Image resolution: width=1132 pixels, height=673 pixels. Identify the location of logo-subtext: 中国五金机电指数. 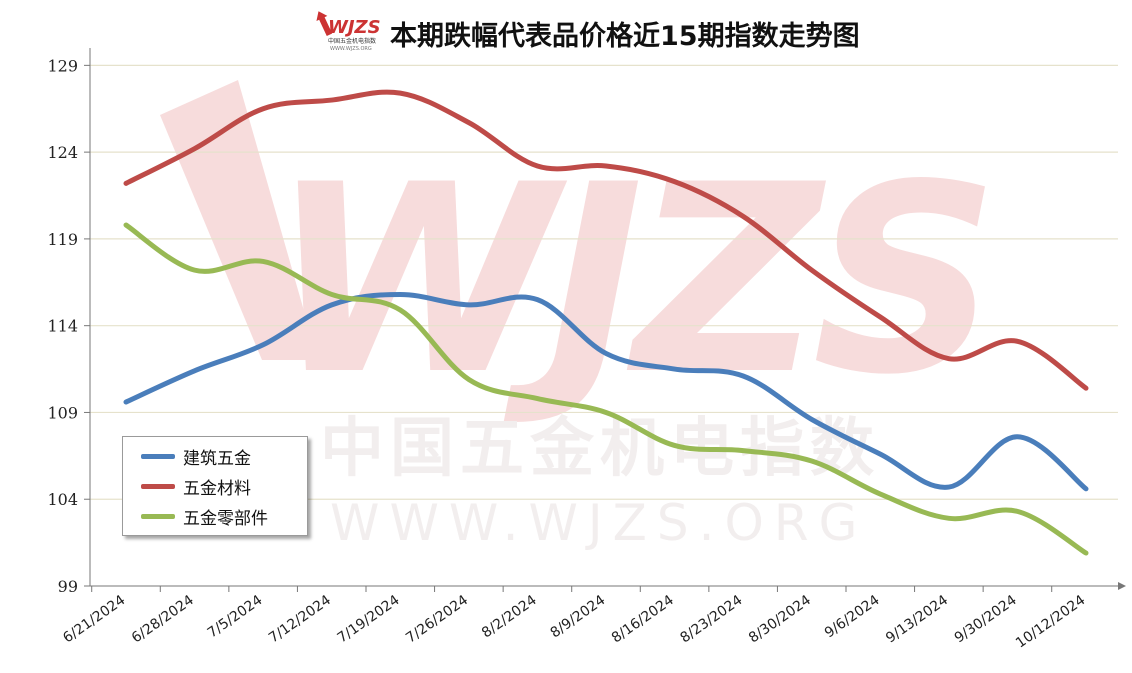
(352, 41).